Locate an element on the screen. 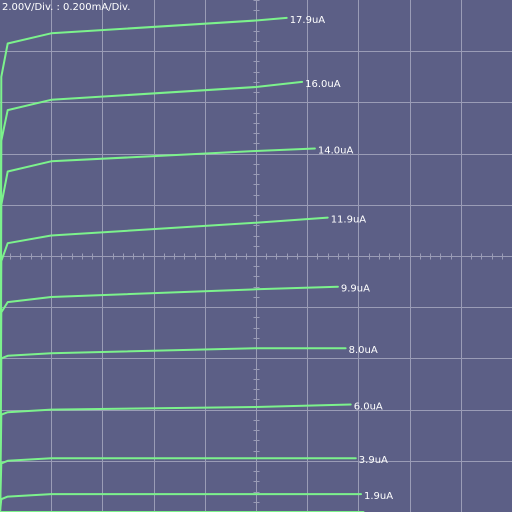 The height and width of the screenshot is (512, 512). trace-label: 6.0uA is located at coordinates (368, 407).